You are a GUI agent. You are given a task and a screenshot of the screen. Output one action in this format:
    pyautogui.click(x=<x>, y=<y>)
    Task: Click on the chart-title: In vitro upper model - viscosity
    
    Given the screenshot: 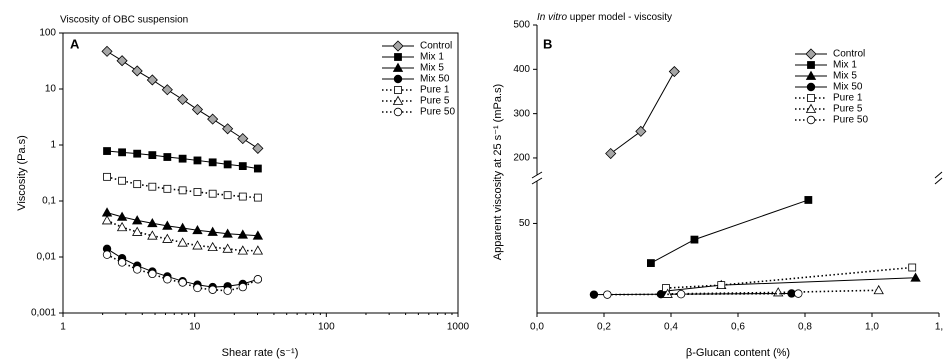 What is the action you would take?
    pyautogui.click(x=604, y=17)
    